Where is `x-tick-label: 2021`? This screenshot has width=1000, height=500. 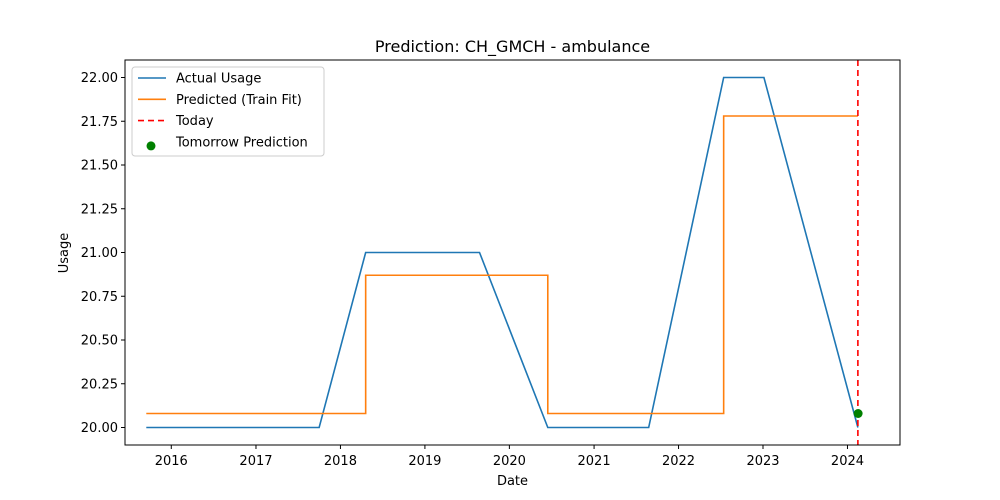
x-tick-label: 2021 is located at coordinates (594, 461).